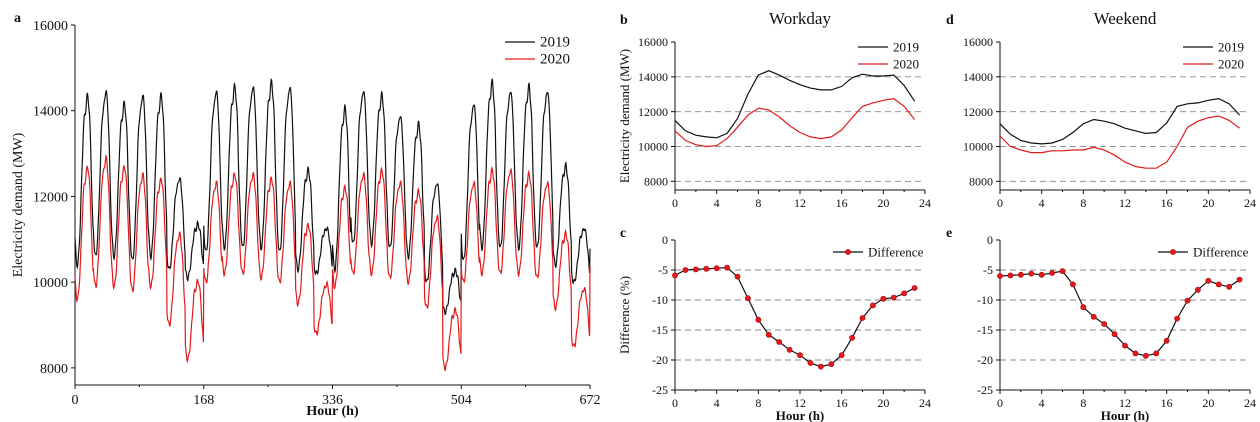  What do you see at coordinates (1125, 18) in the screenshot?
I see `chart-title: Weekend` at bounding box center [1125, 18].